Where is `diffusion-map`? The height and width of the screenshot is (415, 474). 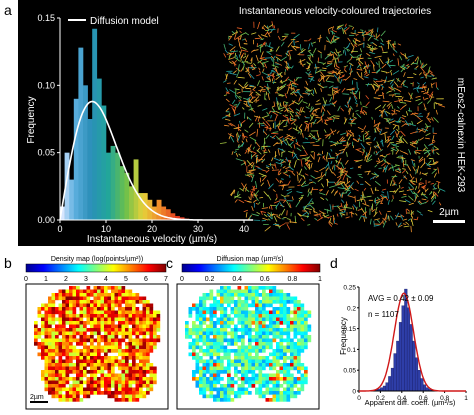 diffusion-map is located at coordinates (248, 344).